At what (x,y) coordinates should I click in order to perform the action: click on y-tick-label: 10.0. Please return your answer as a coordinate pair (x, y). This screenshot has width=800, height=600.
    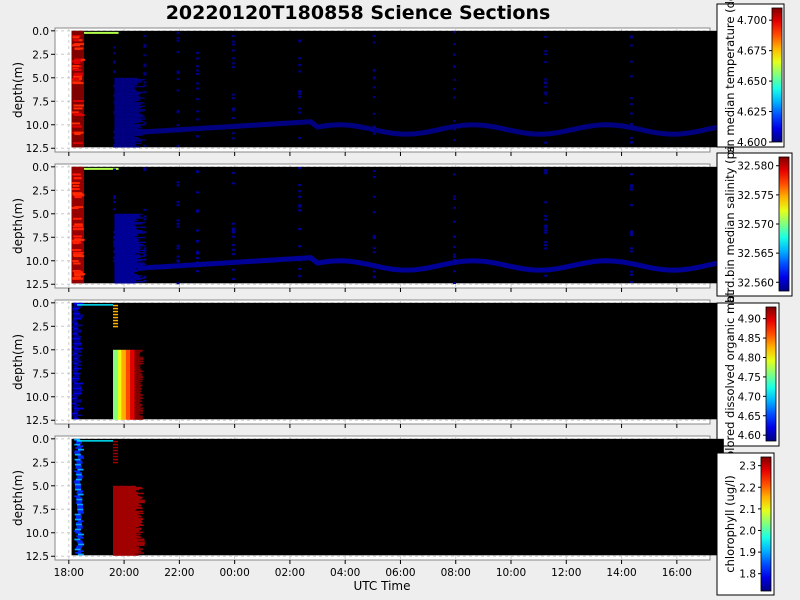
    Looking at the image, I should click on (37, 262).